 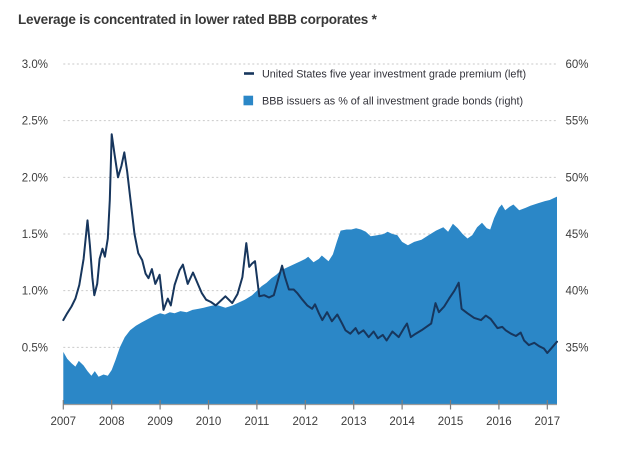 I want to click on x-tick-label: 2013, so click(x=354, y=422).